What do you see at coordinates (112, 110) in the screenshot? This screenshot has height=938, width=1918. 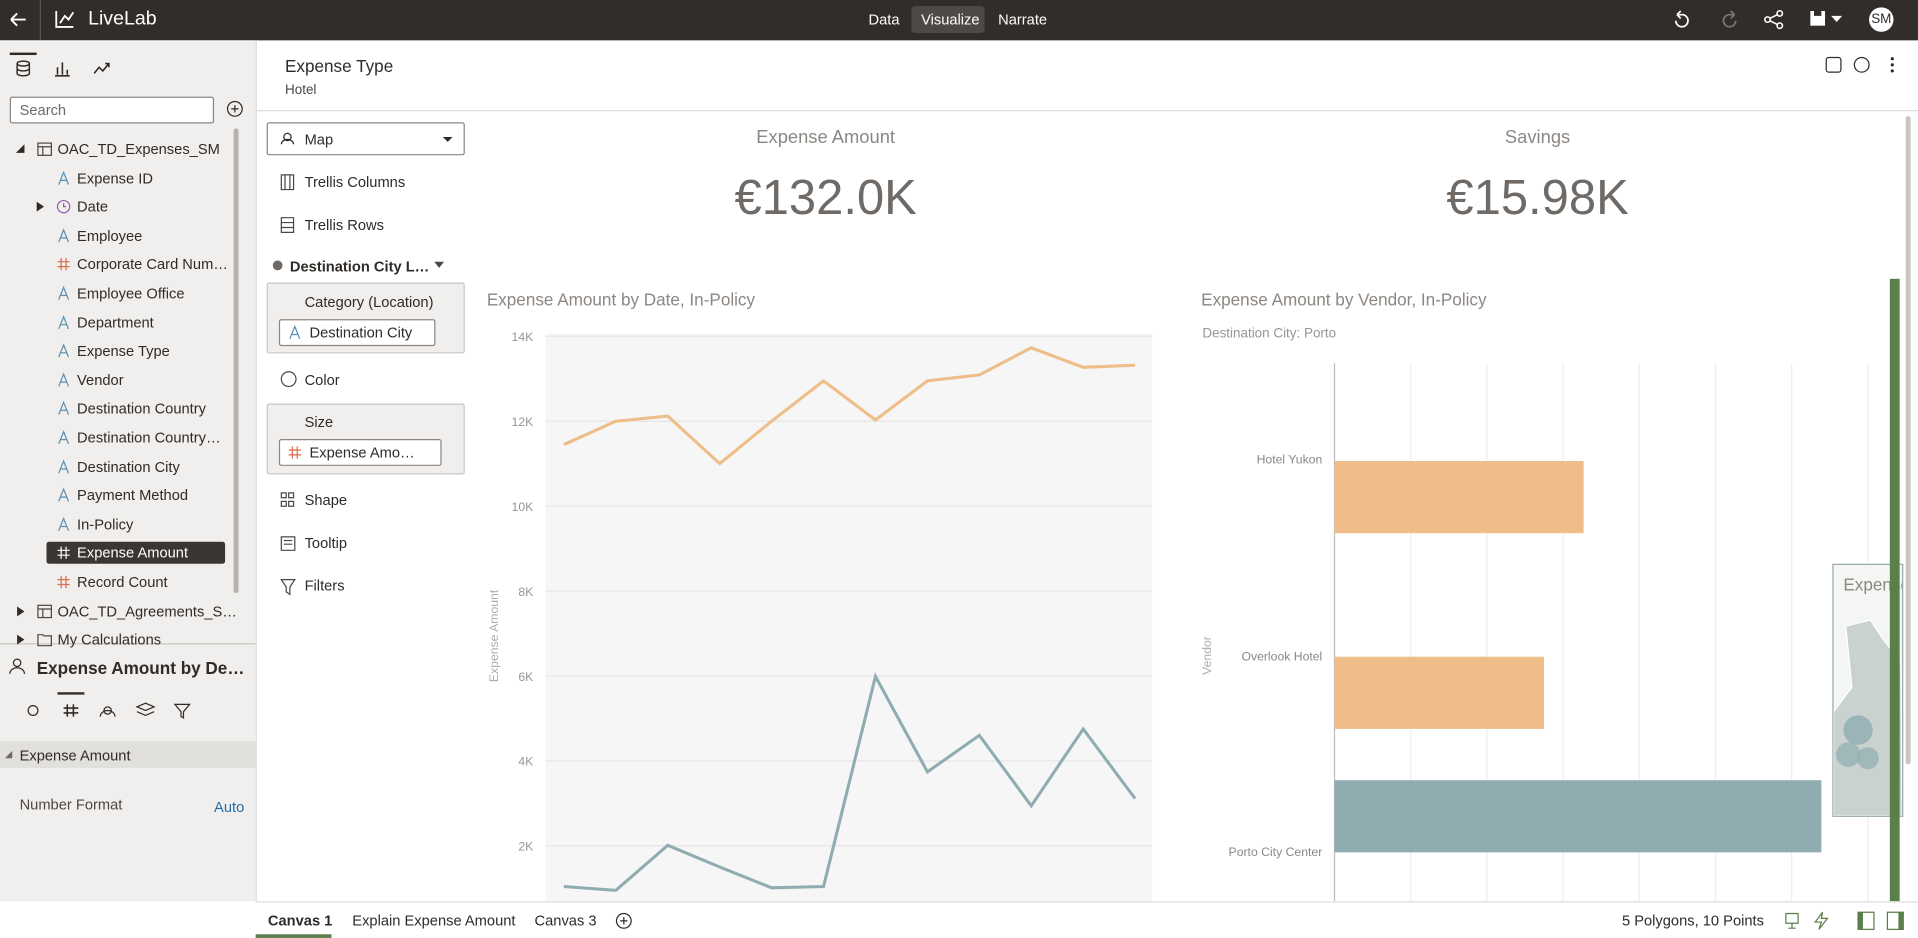 I see `search-box` at bounding box center [112, 110].